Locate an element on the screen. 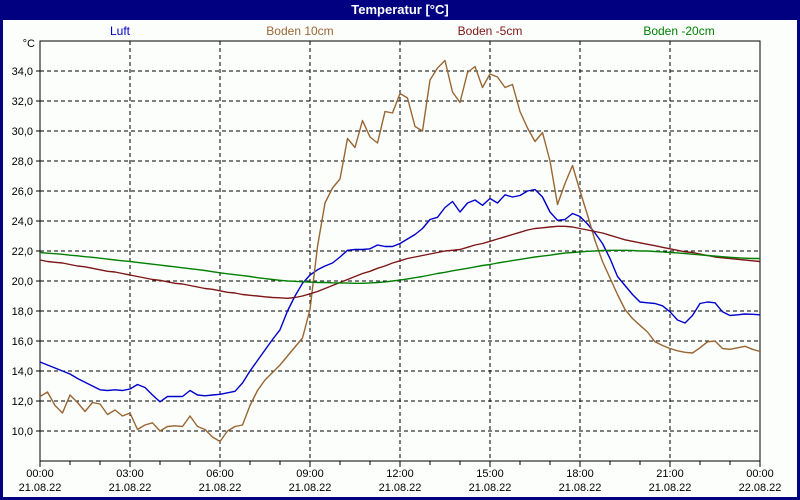  window-title: Temperatur [°C] is located at coordinates (400, 9).